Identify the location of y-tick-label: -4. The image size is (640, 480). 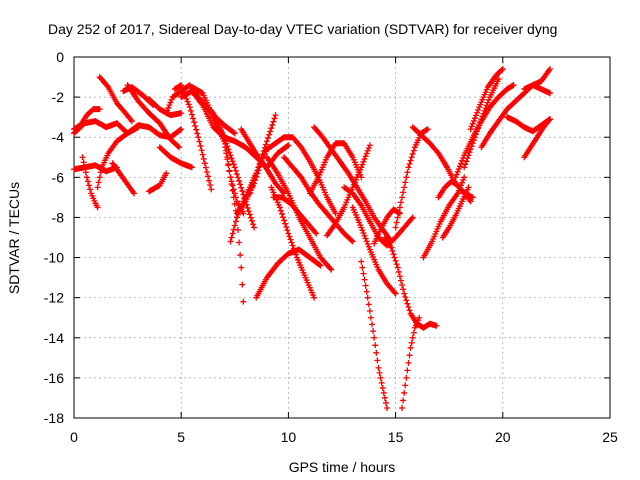
(58, 137).